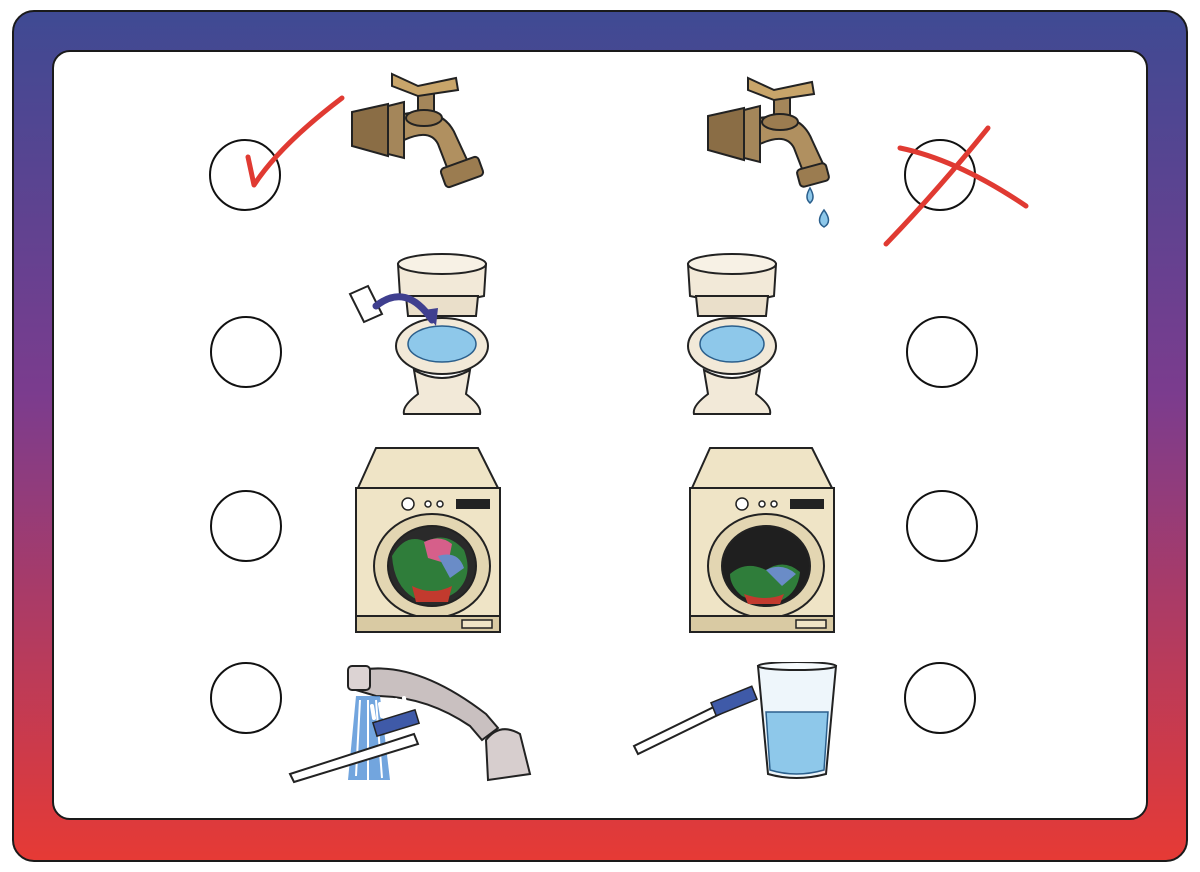  I want to click on answer-circle-row4-left, so click(246, 698).